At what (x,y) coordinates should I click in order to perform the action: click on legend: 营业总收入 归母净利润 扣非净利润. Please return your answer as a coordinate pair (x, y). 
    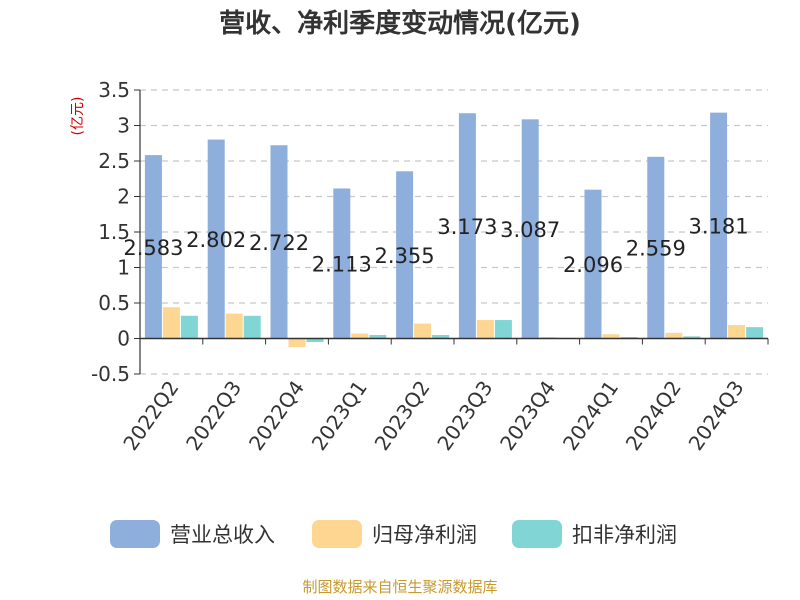
    Looking at the image, I should click on (393, 534).